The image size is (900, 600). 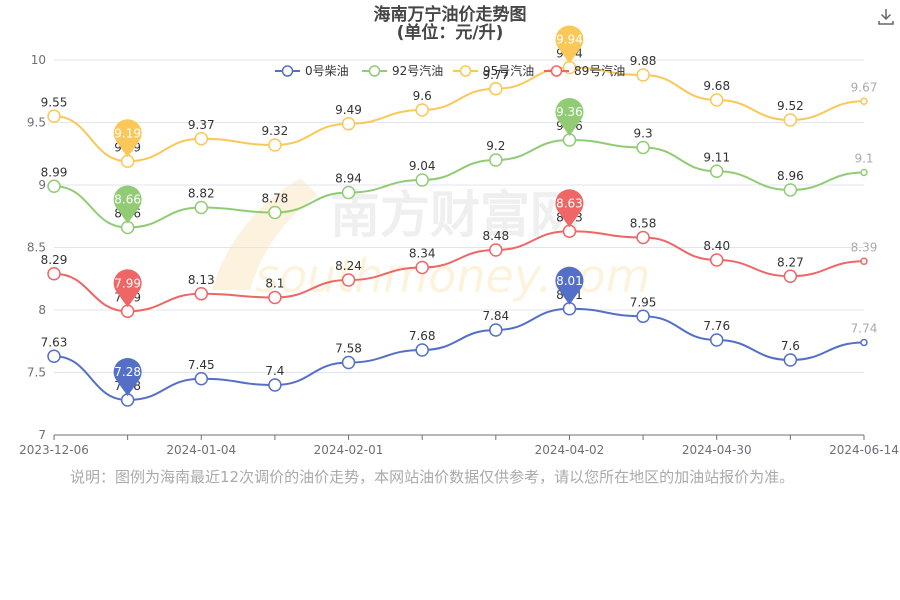 I want to click on x-tick-label: 2023-12-06, so click(x=54, y=450).